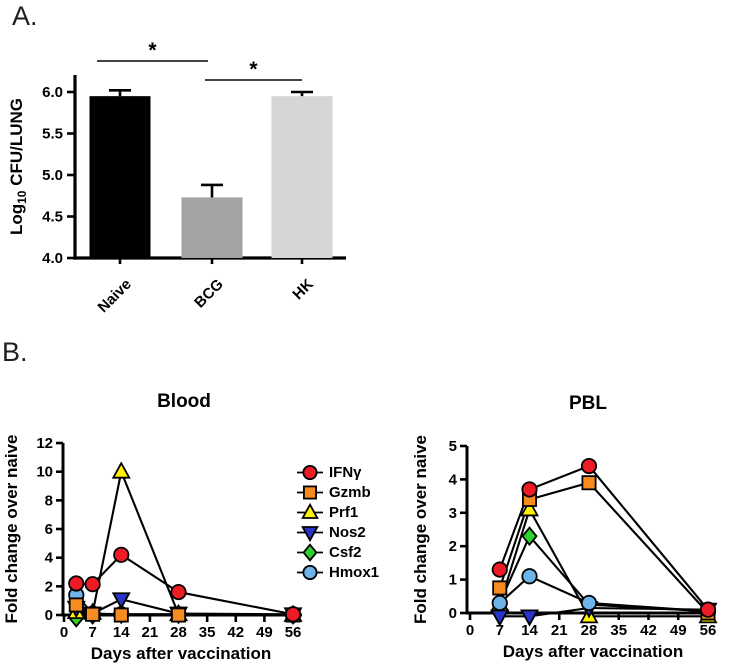  I want to click on chart-title: PBL, so click(588, 403).